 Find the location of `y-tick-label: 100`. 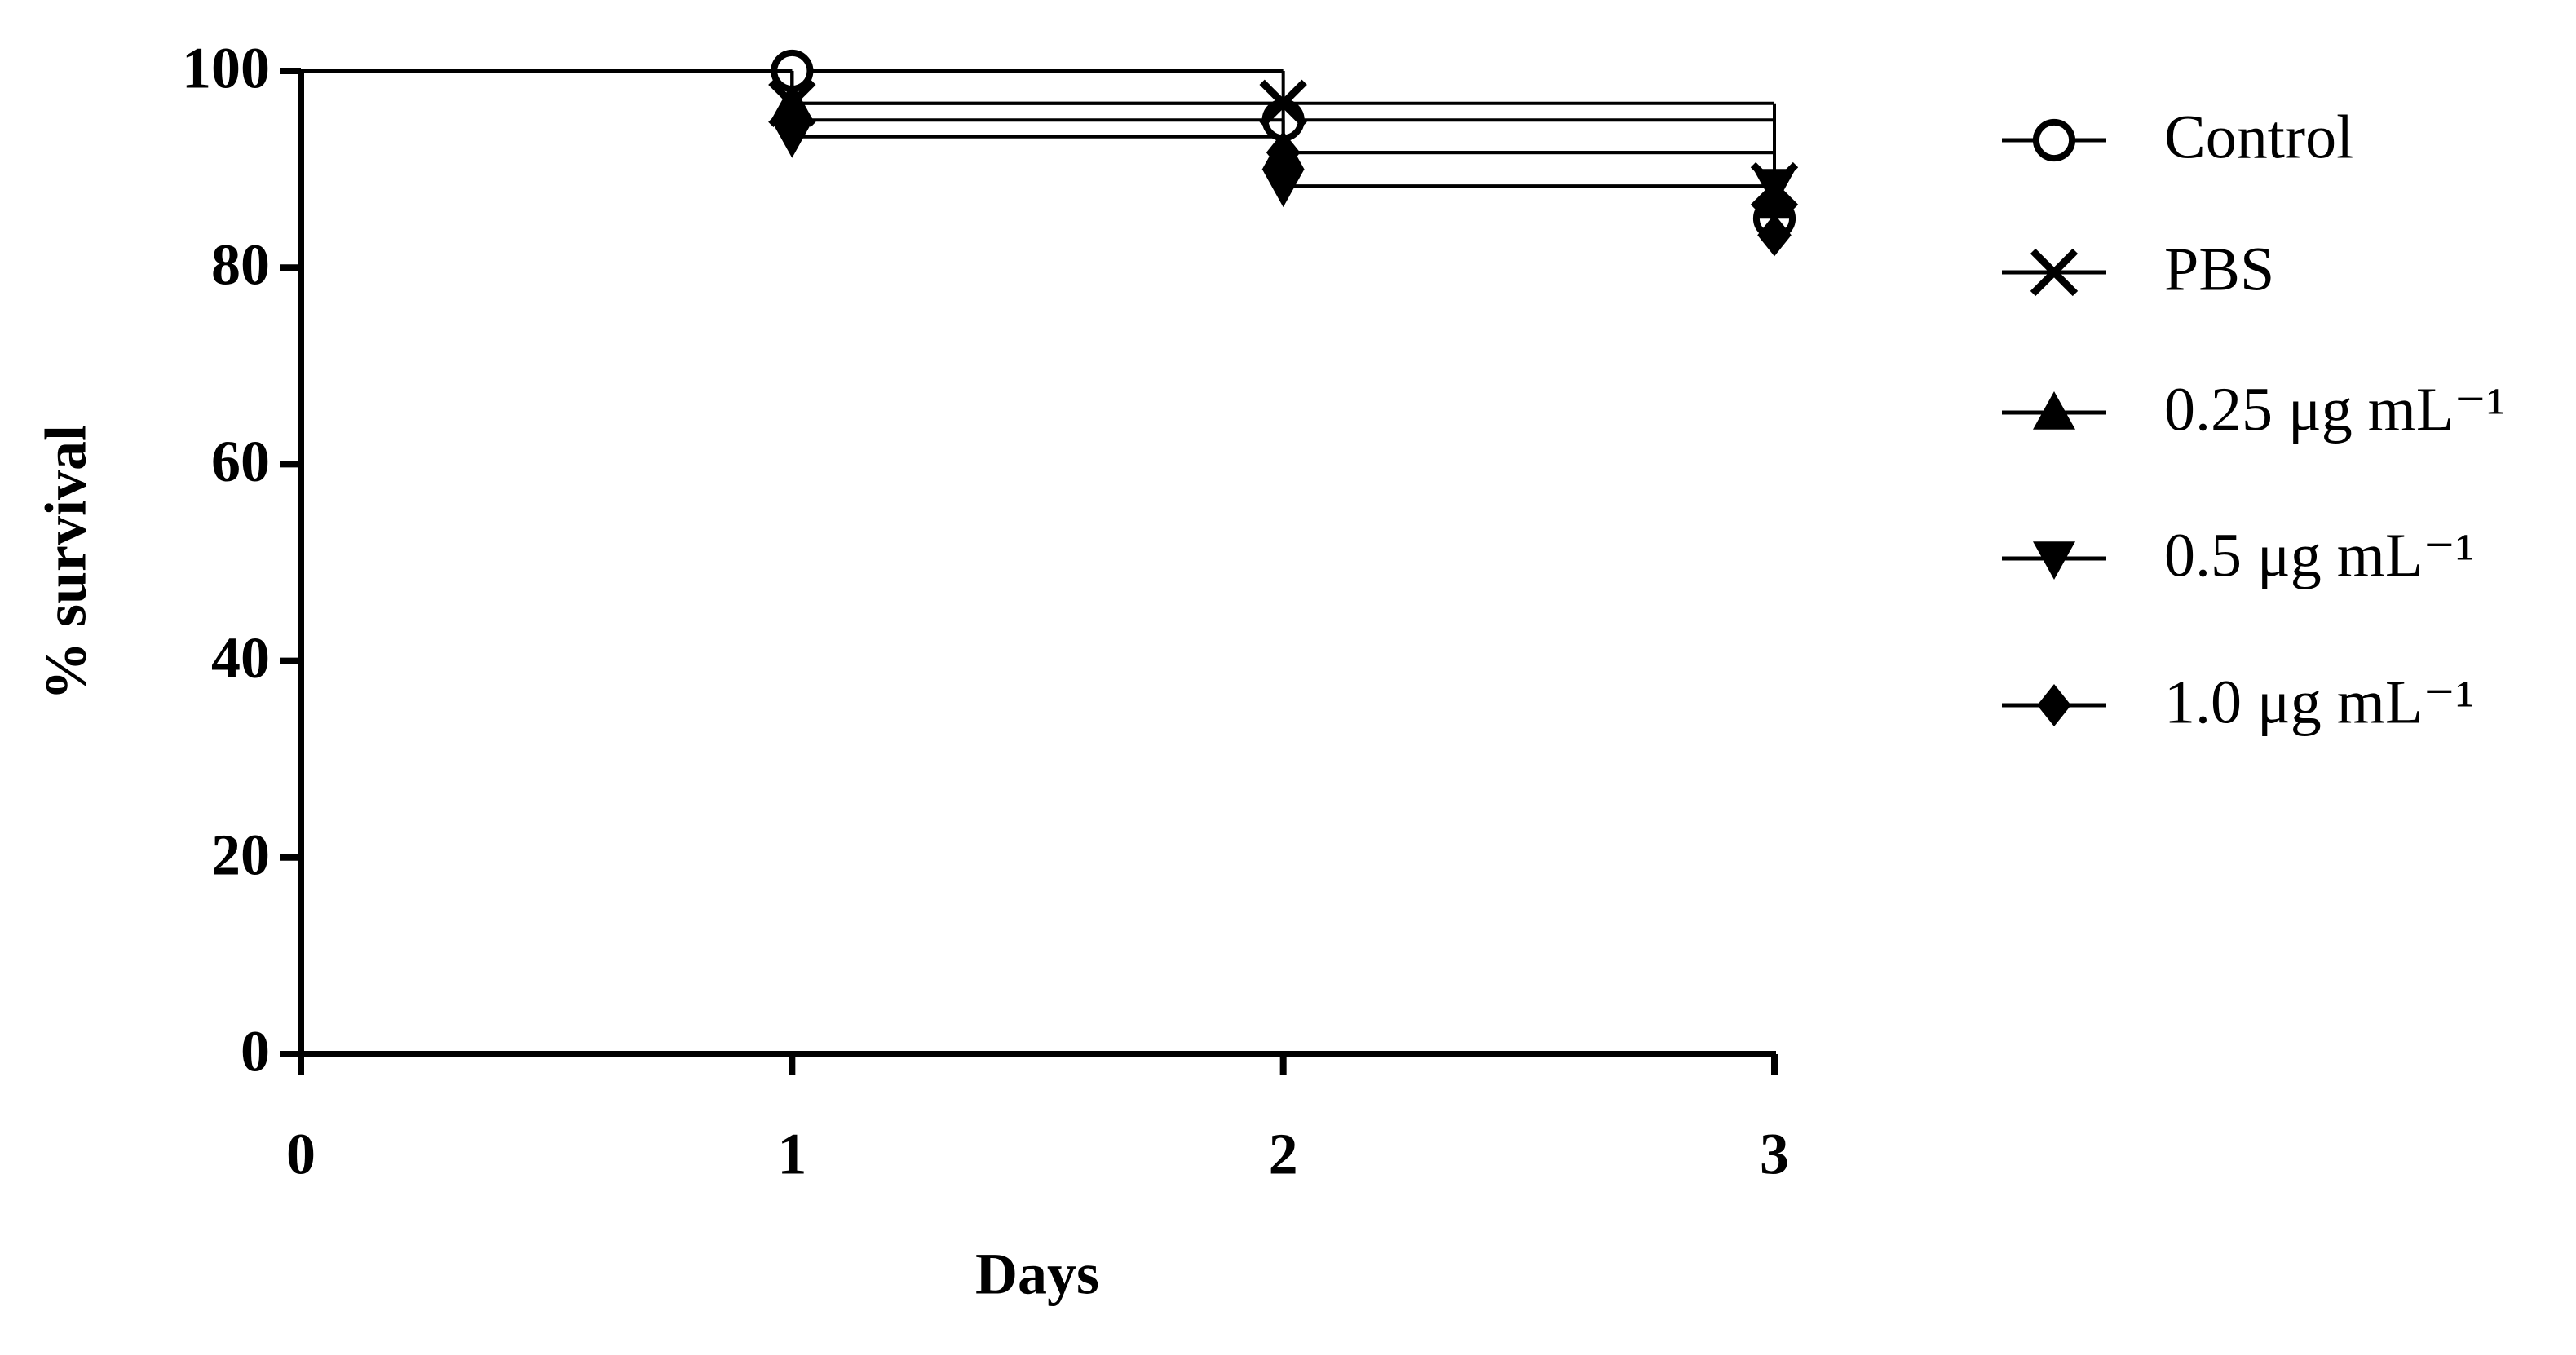

y-tick-label: 100 is located at coordinates (226, 69).